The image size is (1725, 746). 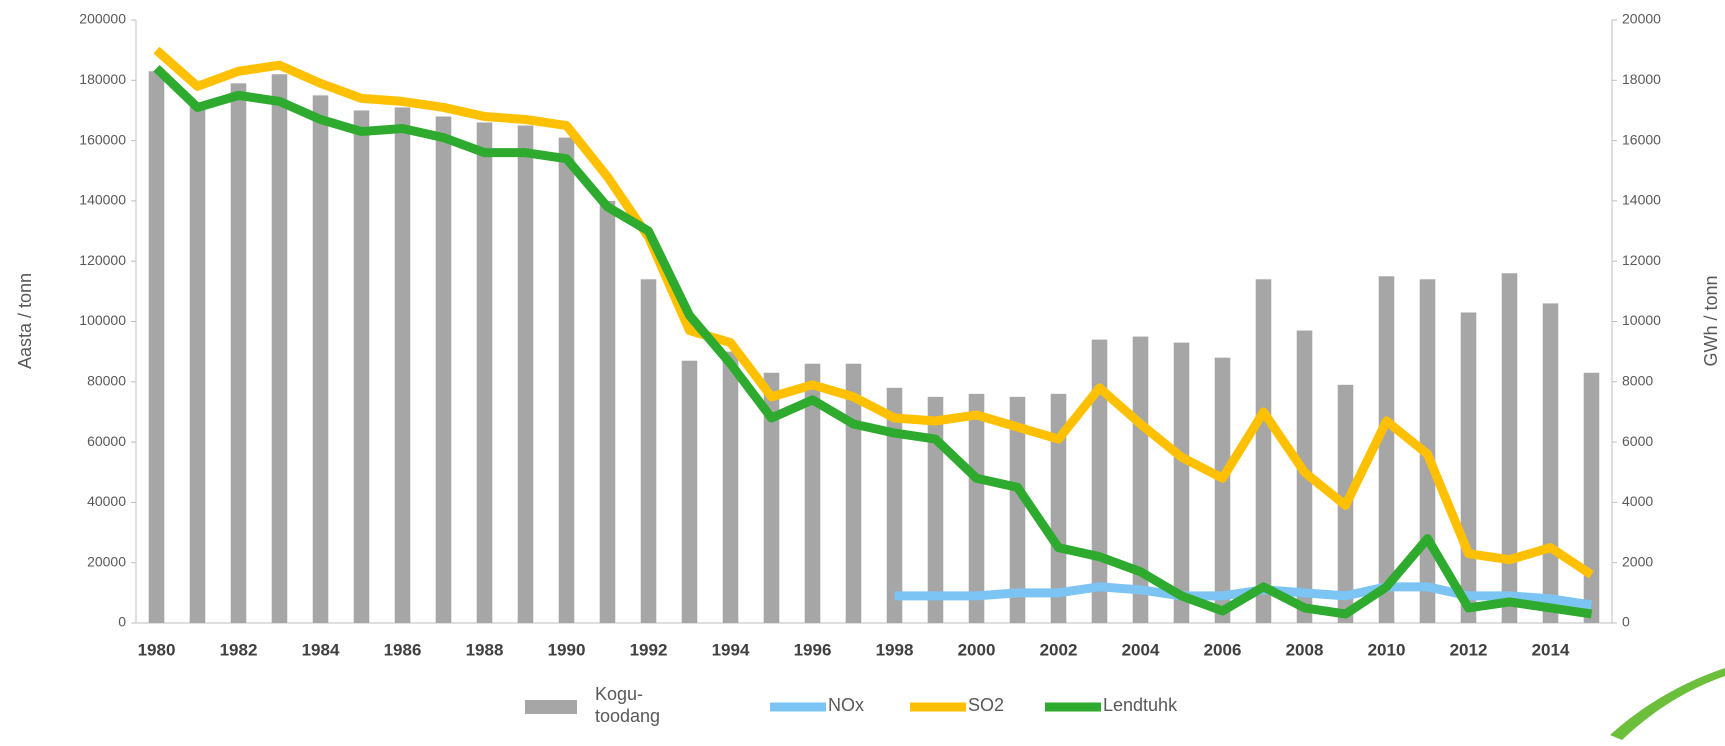 What do you see at coordinates (102, 200) in the screenshot?
I see `y-tick-label: 140000` at bounding box center [102, 200].